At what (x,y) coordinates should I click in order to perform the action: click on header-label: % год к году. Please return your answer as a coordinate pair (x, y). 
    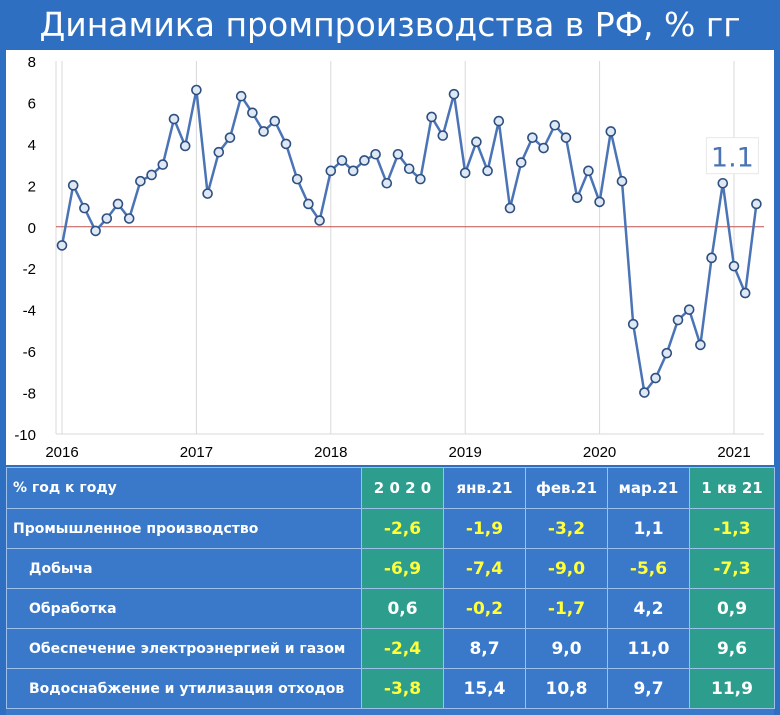
    Looking at the image, I should click on (184, 488).